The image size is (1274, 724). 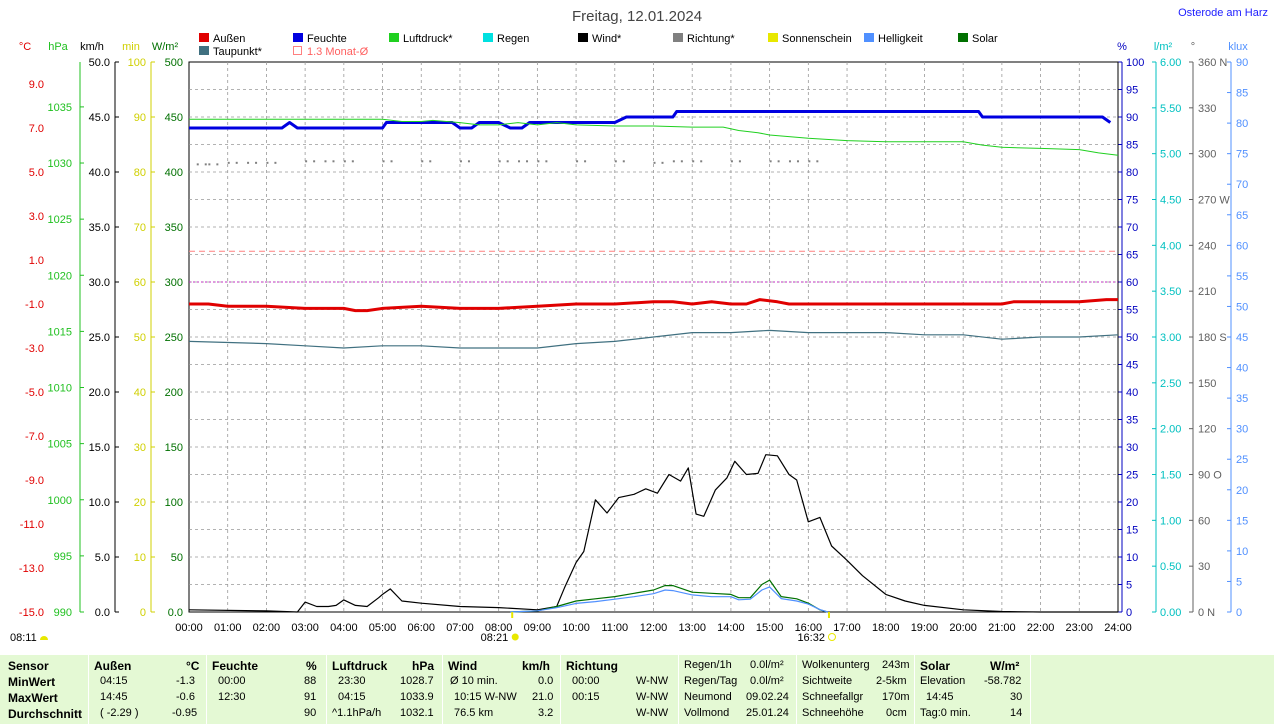 What do you see at coordinates (1242, 277) in the screenshot?
I see `axis-tick-label-lux: 55` at bounding box center [1242, 277].